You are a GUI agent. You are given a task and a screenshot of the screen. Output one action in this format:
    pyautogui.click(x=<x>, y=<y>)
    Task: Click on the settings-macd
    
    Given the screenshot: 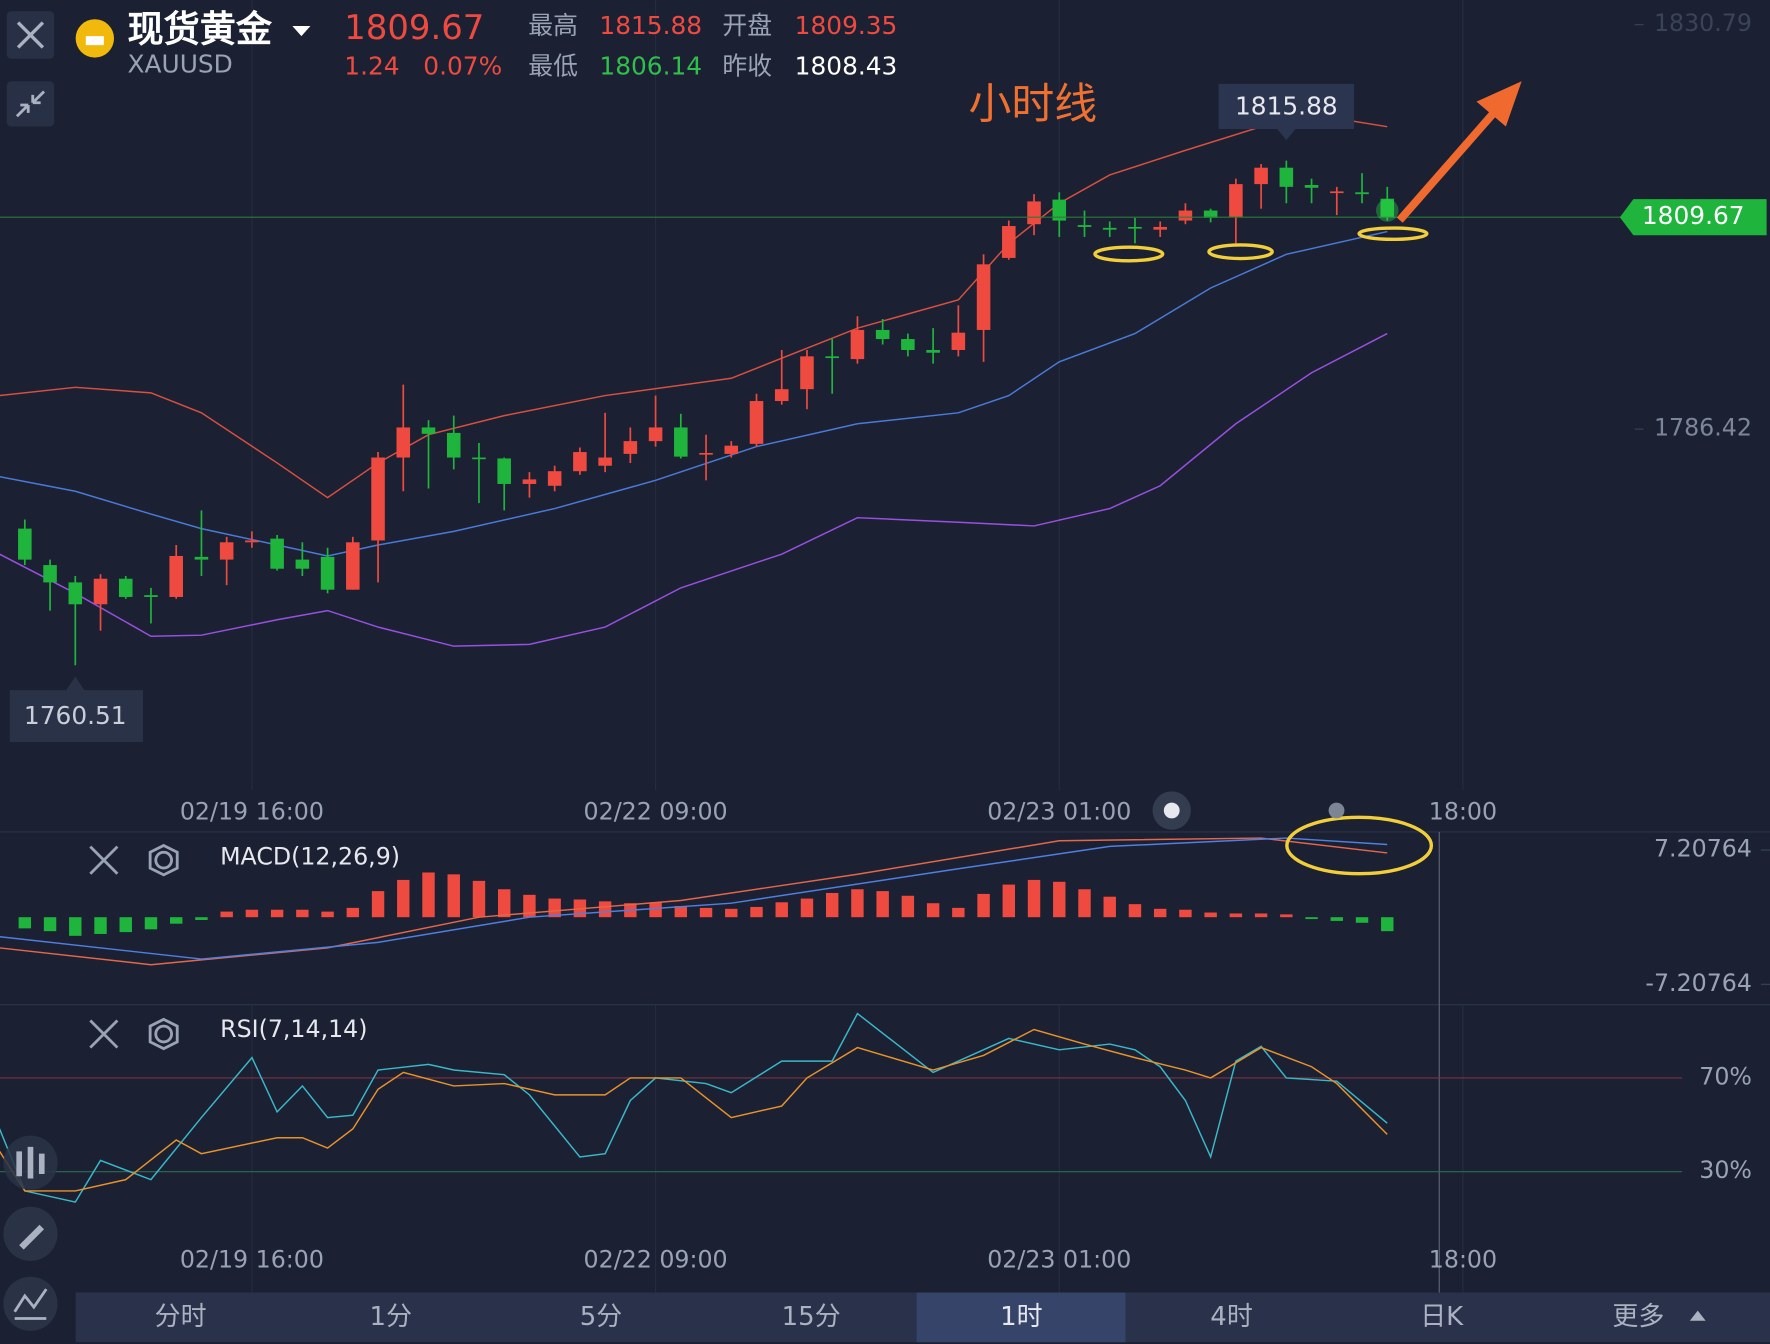 What is the action you would take?
    pyautogui.click(x=163, y=860)
    